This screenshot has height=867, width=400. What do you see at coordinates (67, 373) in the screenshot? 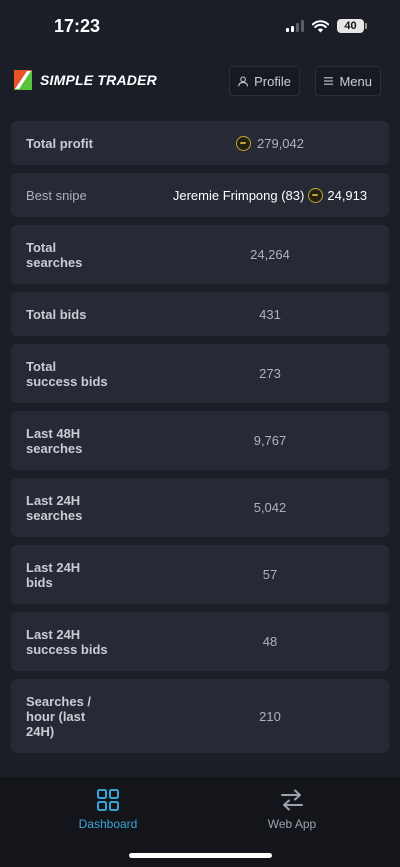
I see `stat-label: Total success bids` at bounding box center [67, 373].